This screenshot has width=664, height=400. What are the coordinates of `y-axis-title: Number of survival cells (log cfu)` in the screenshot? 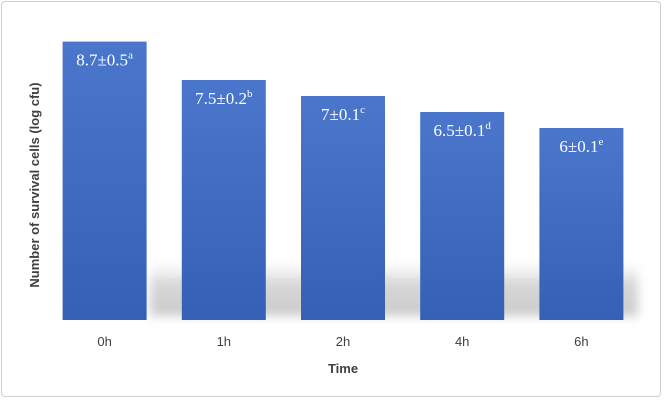 It's located at (34, 184).